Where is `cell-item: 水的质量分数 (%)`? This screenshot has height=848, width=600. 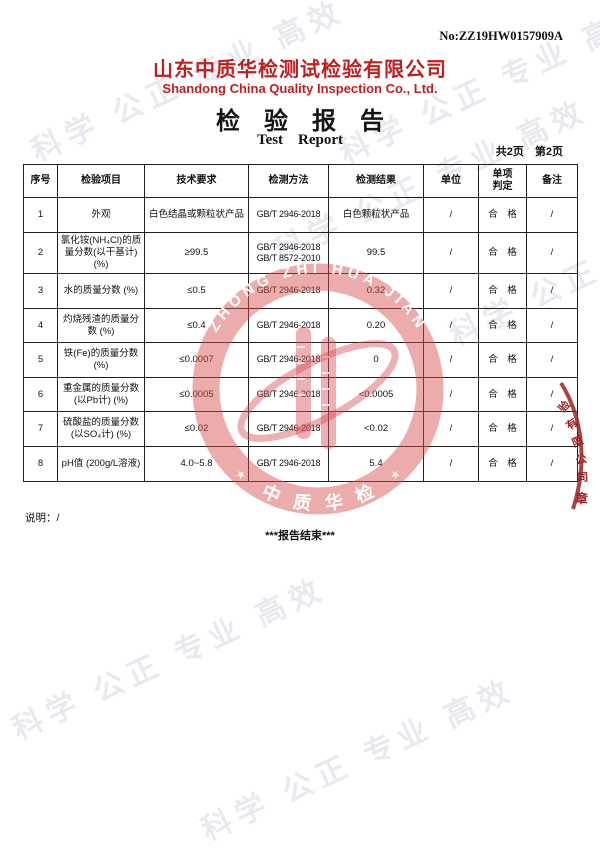 cell-item: 水的质量分数 (%) is located at coordinates (101, 291).